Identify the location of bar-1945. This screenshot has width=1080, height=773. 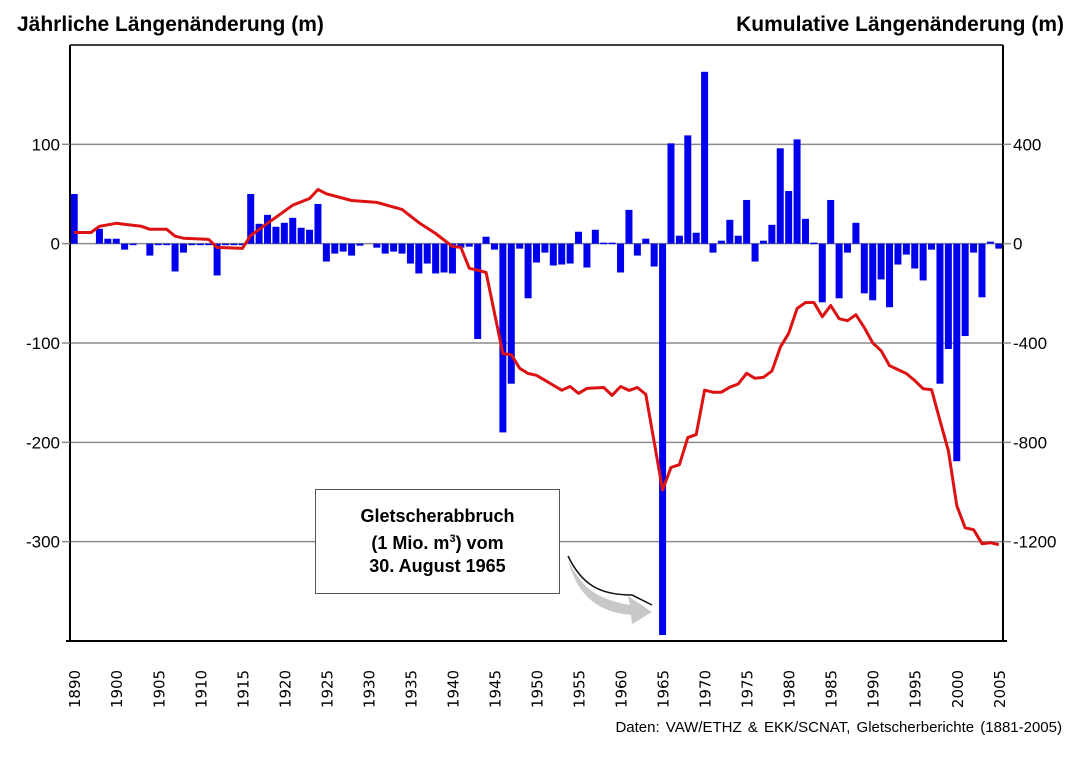
(494, 246).